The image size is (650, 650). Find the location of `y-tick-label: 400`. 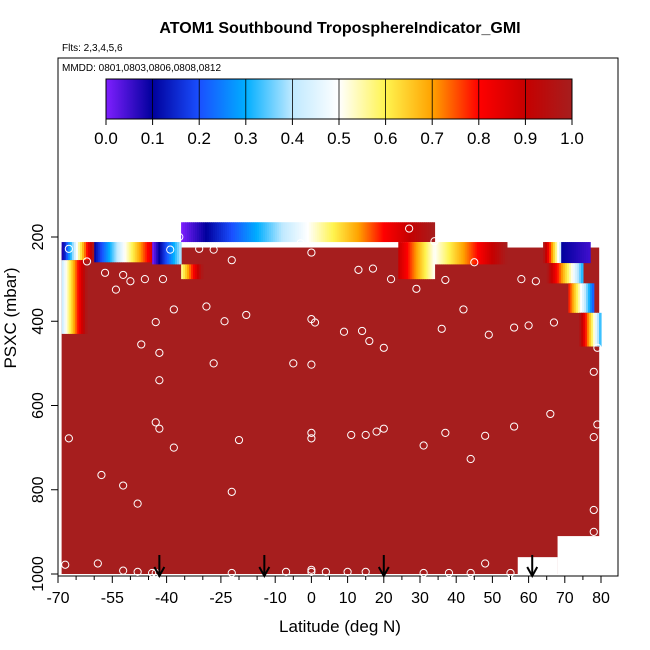

y-tick-label: 400 is located at coordinates (38, 321).